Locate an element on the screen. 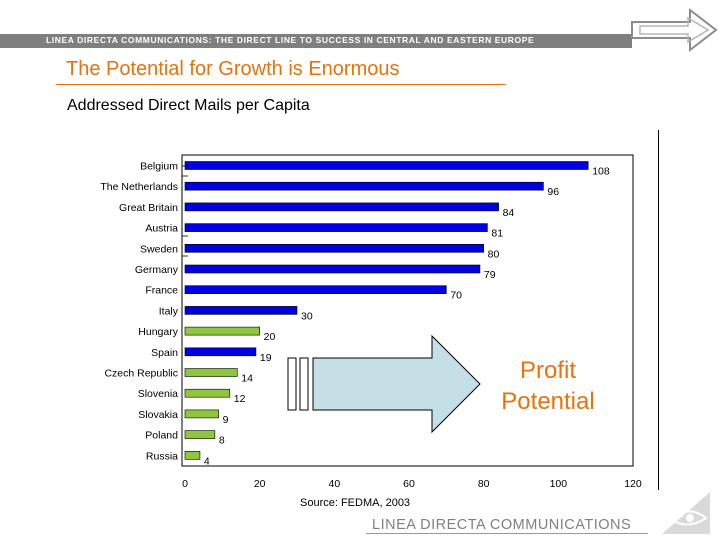 Image resolution: width=720 pixels, height=540 pixels. bar-germany is located at coordinates (332, 269).